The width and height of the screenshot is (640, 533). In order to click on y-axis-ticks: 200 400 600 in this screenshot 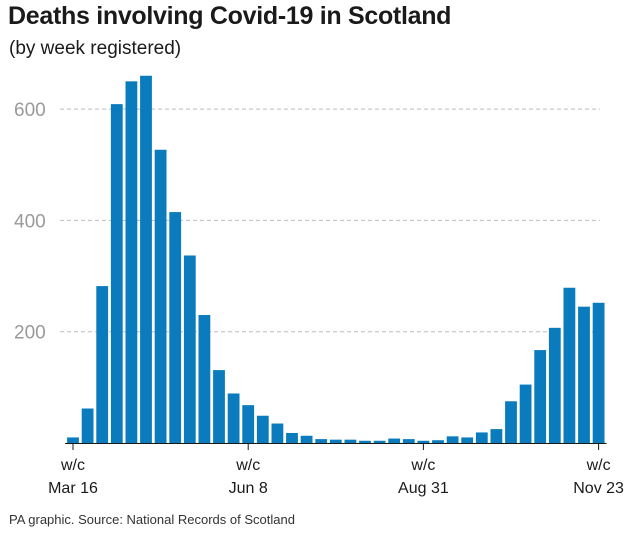, I will do `click(30, 222)`.